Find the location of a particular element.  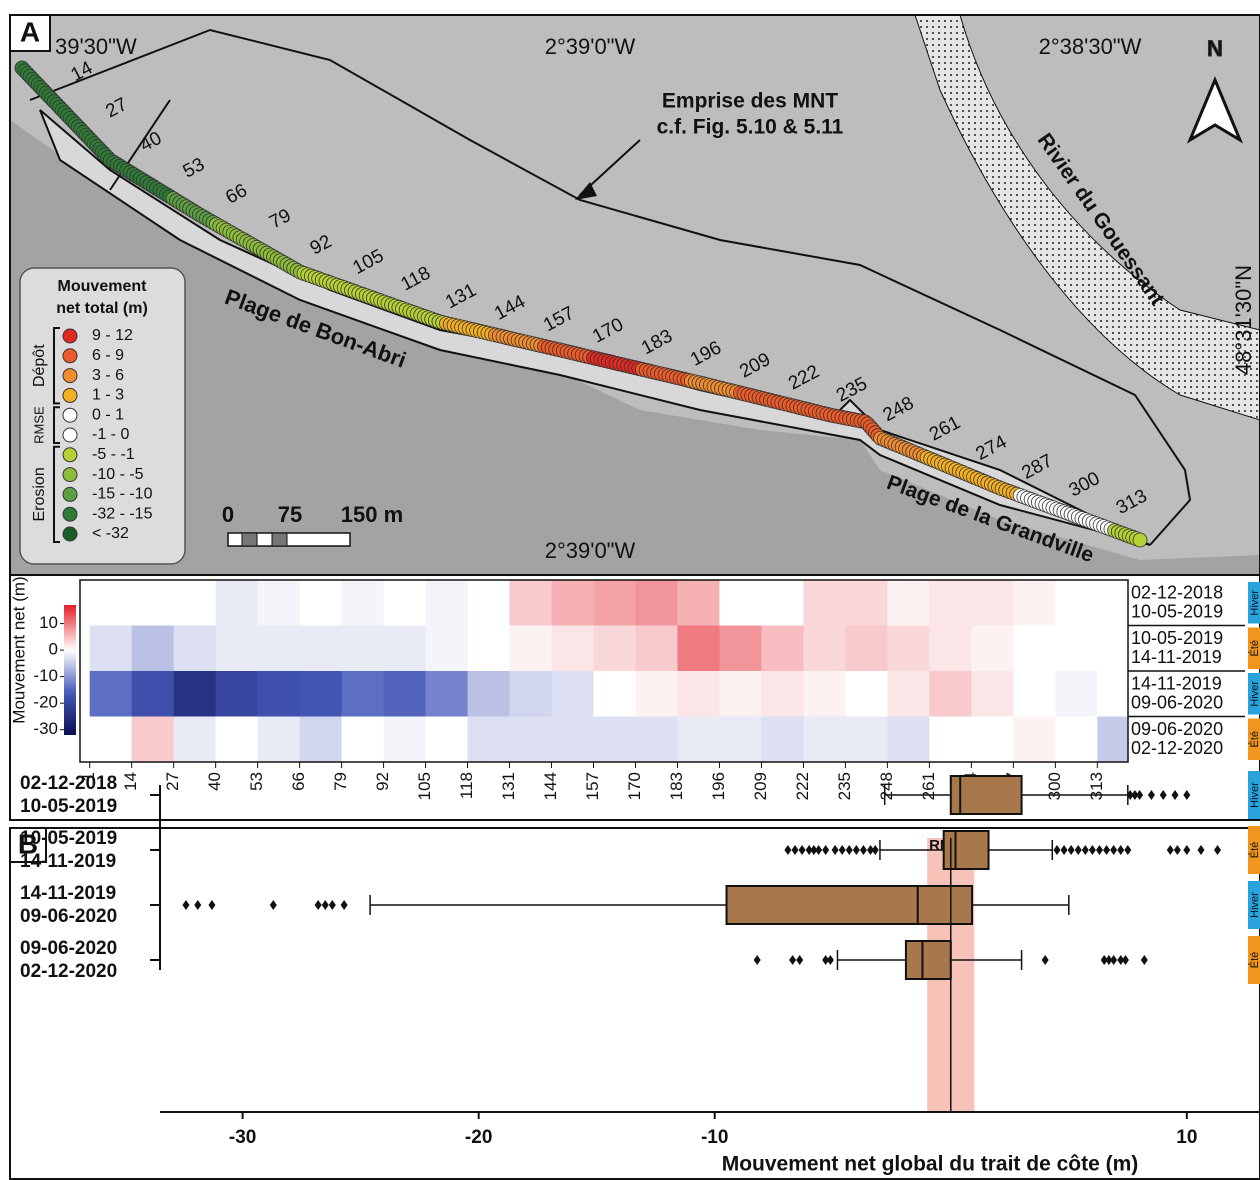

row-label: 09-06-2020 is located at coordinates (1177, 729).